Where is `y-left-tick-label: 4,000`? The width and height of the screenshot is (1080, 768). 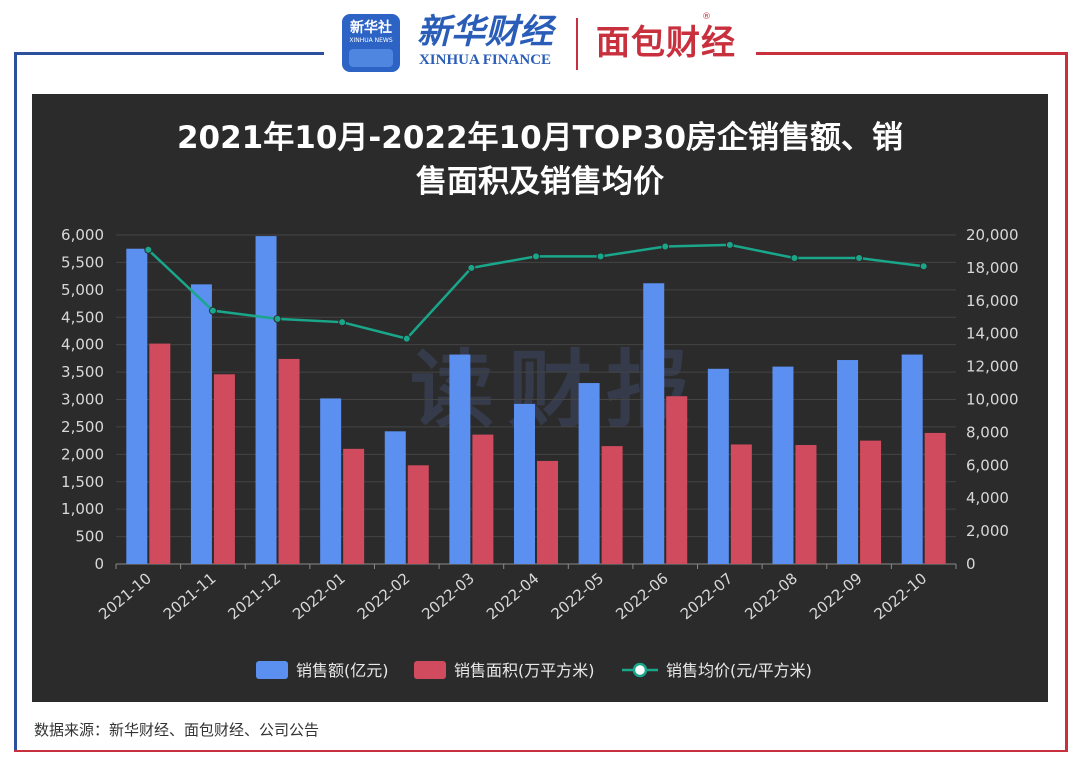 y-left-tick-label: 4,000 is located at coordinates (82, 345).